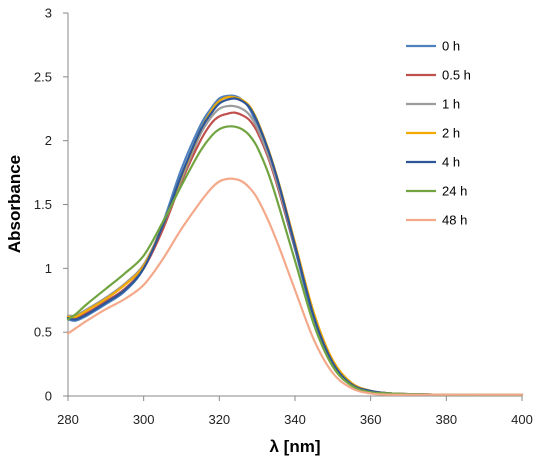  Describe the element at coordinates (48, 13) in the screenshot. I see `y-tick-label: 3` at that location.